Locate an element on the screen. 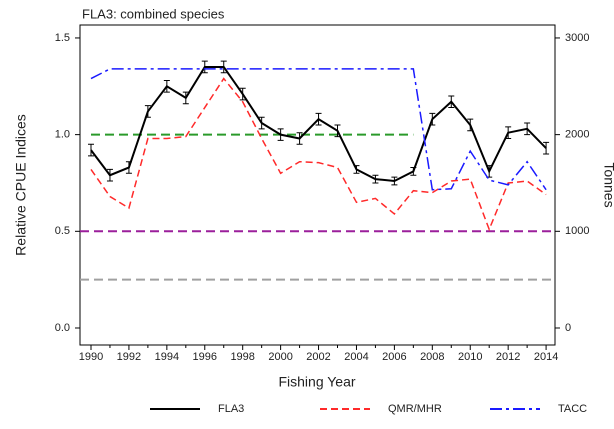  y-tick-label: 1.5 is located at coordinates (62, 38).